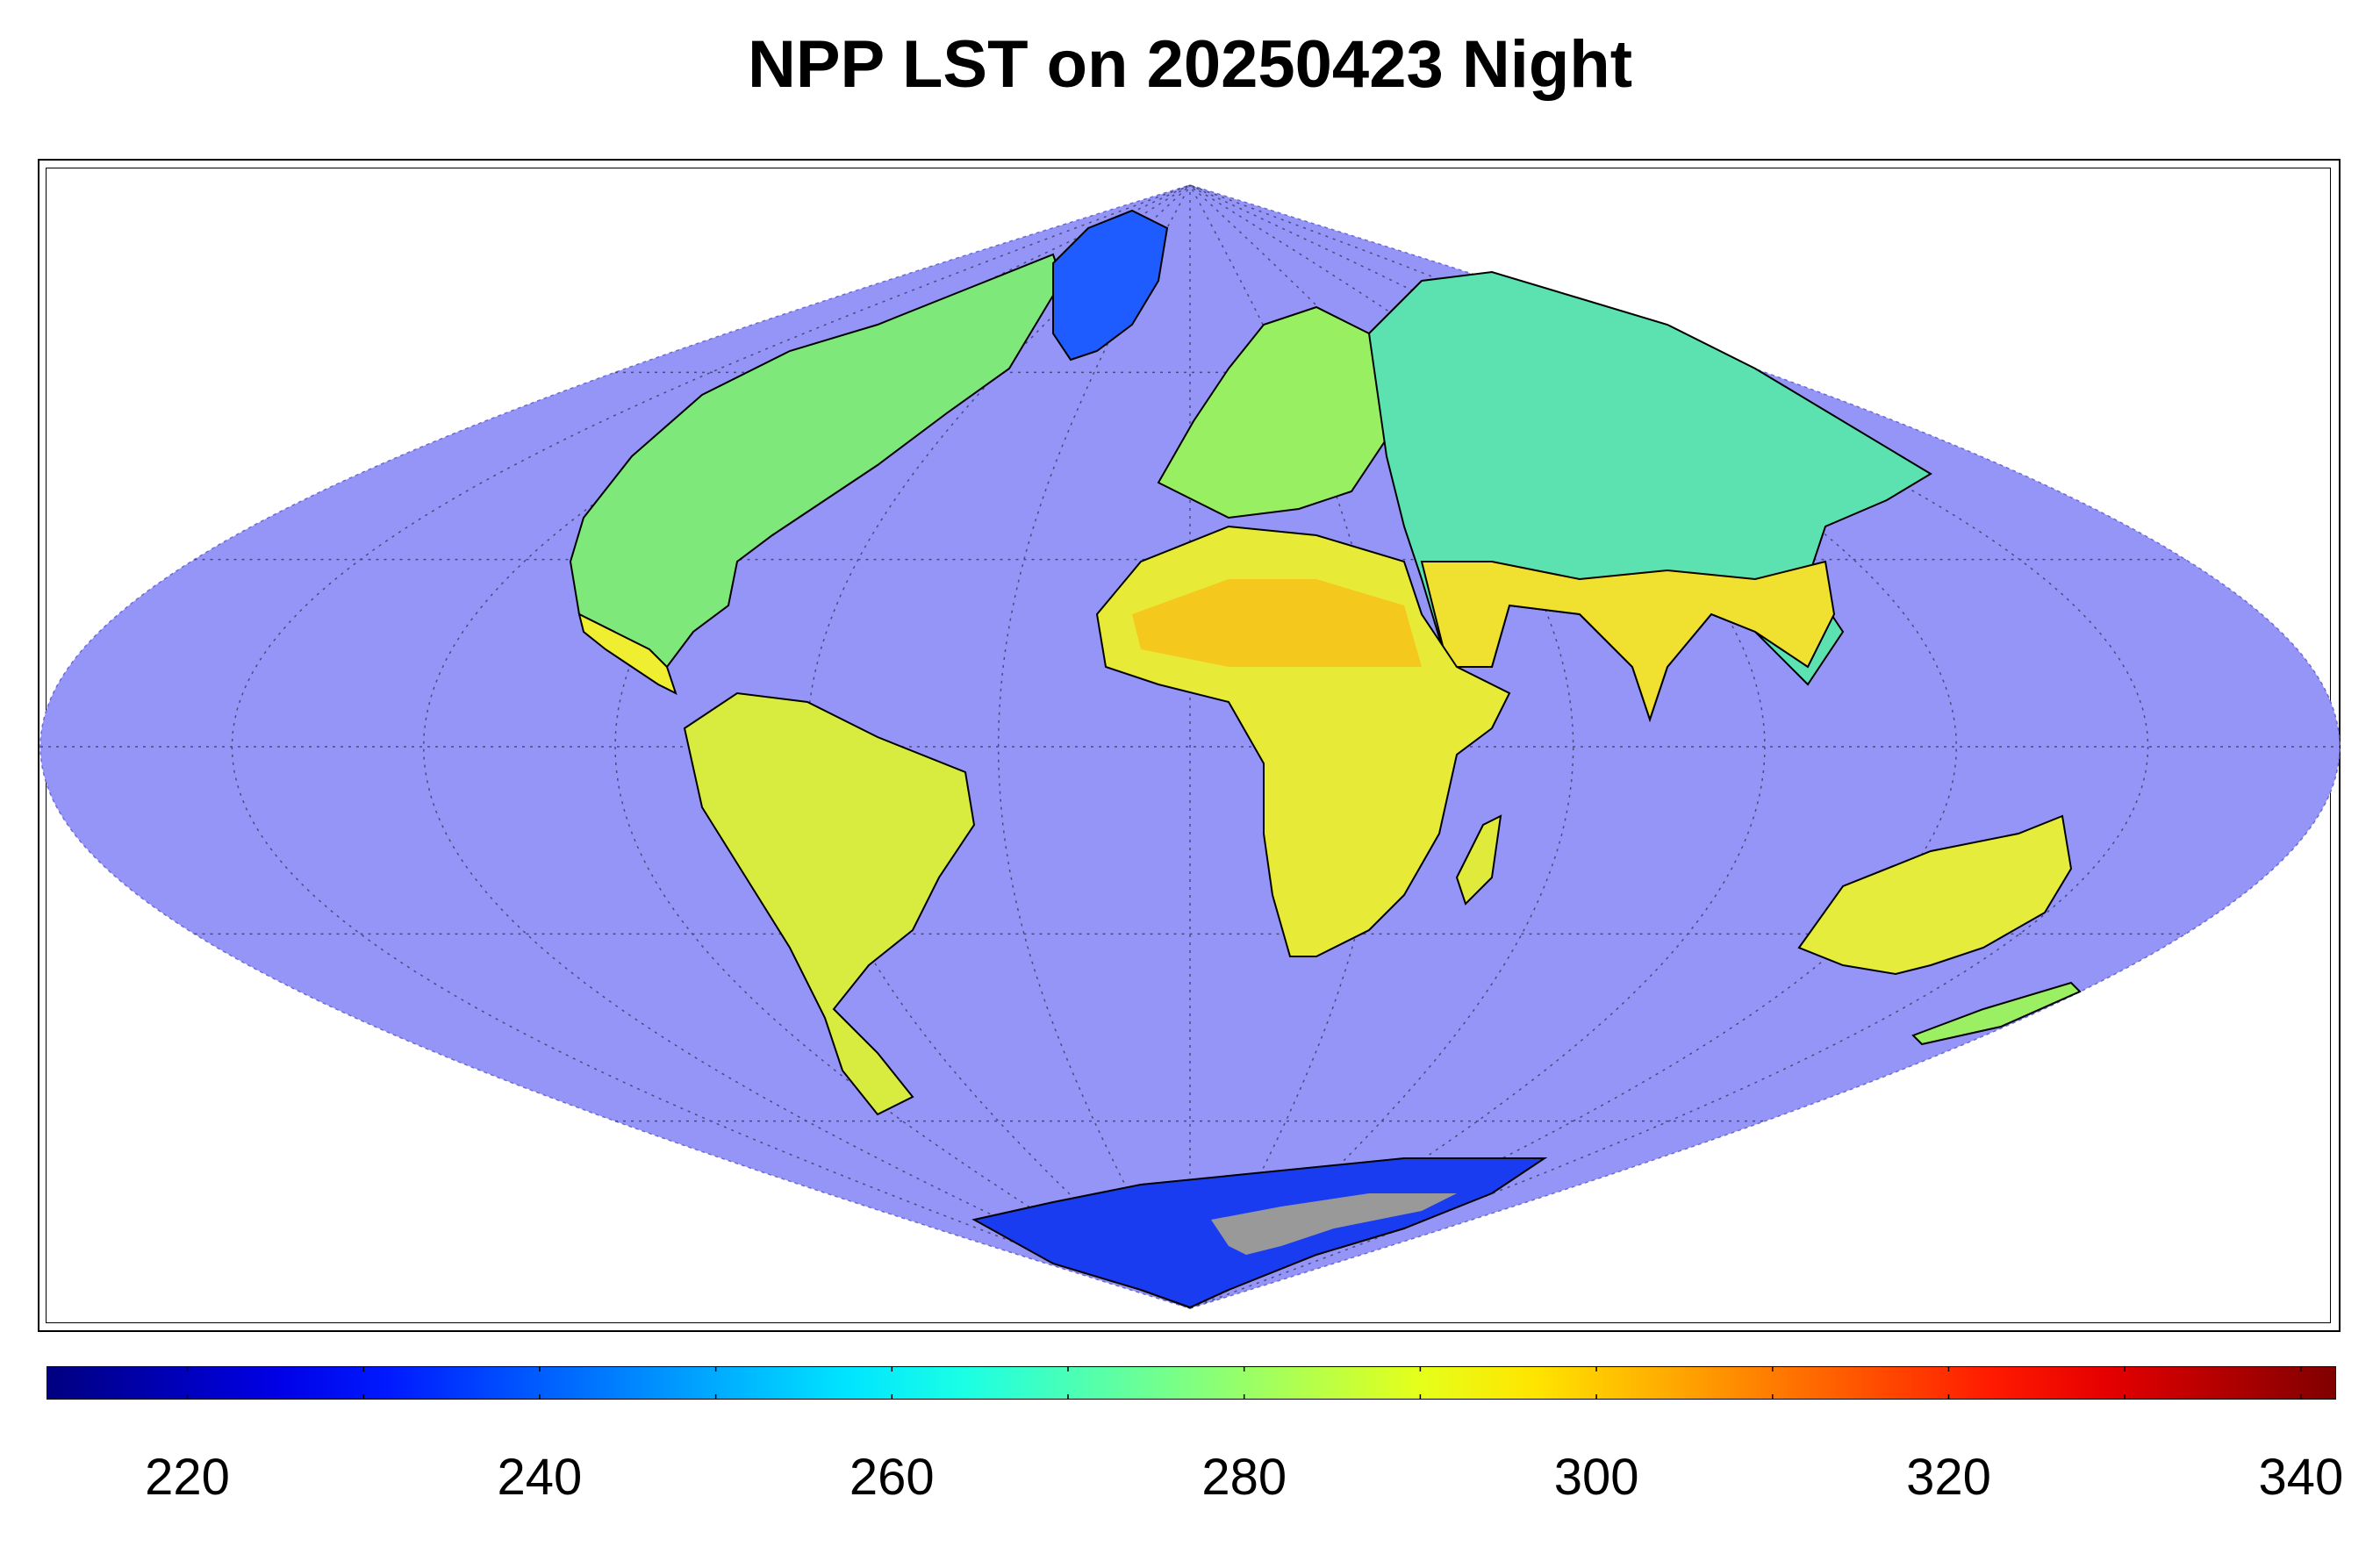 This screenshot has height=1554, width=2380. Describe the element at coordinates (1935, 895) in the screenshot. I see `australia` at that location.